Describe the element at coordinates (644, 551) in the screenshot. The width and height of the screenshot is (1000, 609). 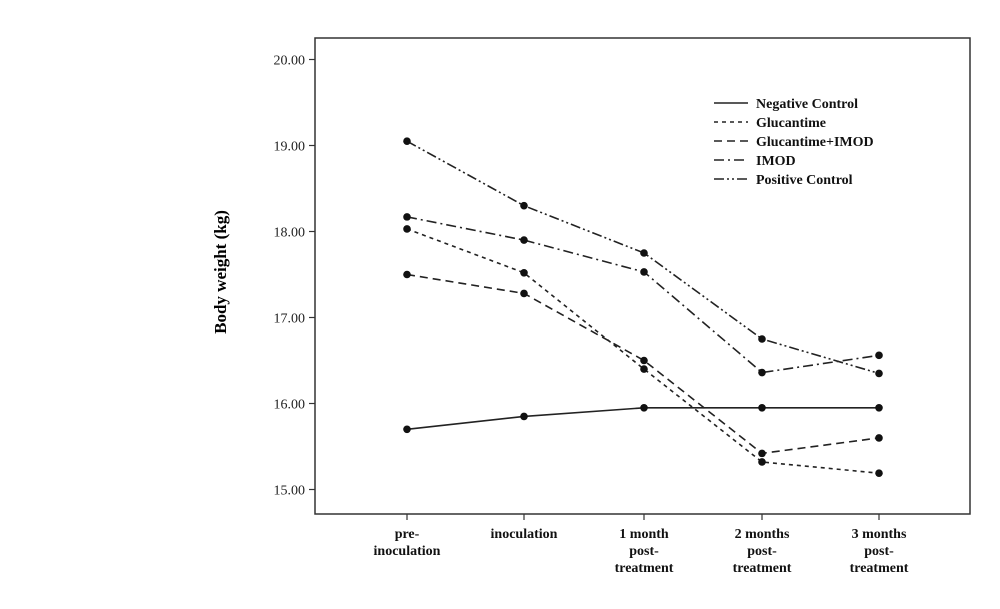
I see `x-tick-label: 1 month post-treatment` at that location.